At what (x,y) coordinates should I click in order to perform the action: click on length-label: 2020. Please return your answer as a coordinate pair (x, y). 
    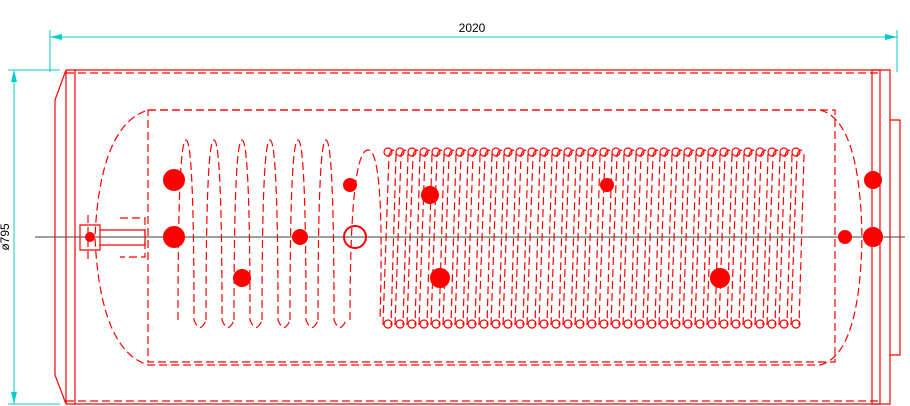
    Looking at the image, I should click on (472, 28).